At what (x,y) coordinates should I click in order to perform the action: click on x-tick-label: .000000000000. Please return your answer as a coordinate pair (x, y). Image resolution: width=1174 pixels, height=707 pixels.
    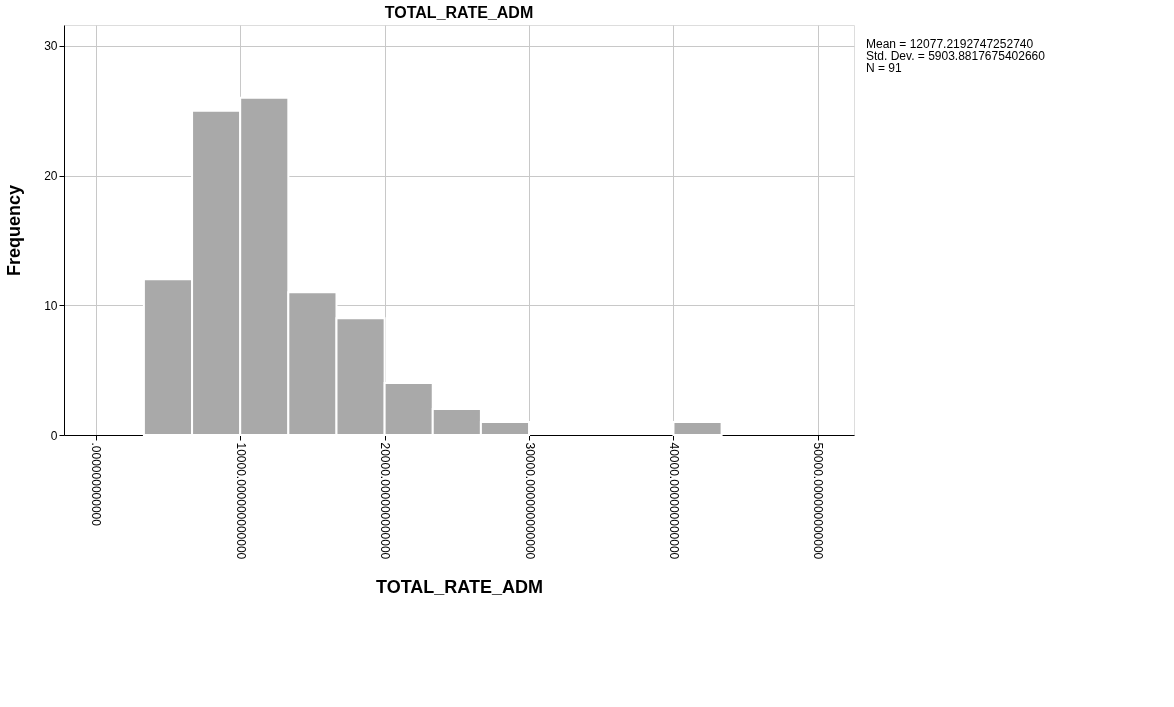
    Looking at the image, I should click on (96, 484).